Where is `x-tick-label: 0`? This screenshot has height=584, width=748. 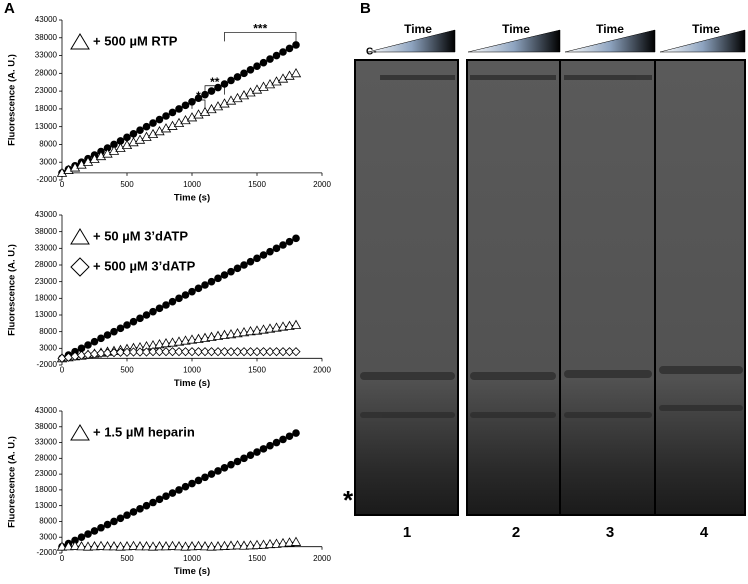 x-tick-label: 0 is located at coordinates (62, 558).